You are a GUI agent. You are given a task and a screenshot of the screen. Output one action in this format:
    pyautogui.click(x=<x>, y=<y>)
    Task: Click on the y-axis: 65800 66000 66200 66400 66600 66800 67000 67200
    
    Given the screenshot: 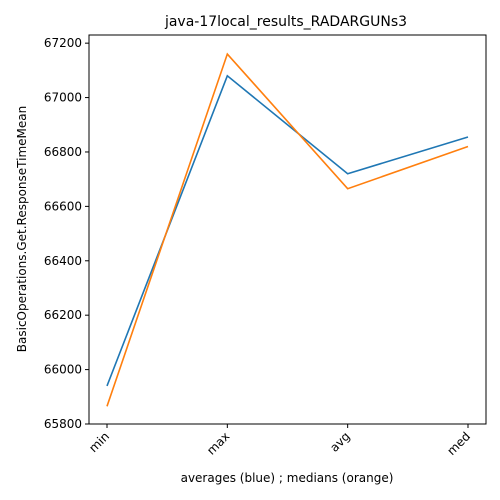 What is the action you would take?
    pyautogui.click(x=66, y=233)
    